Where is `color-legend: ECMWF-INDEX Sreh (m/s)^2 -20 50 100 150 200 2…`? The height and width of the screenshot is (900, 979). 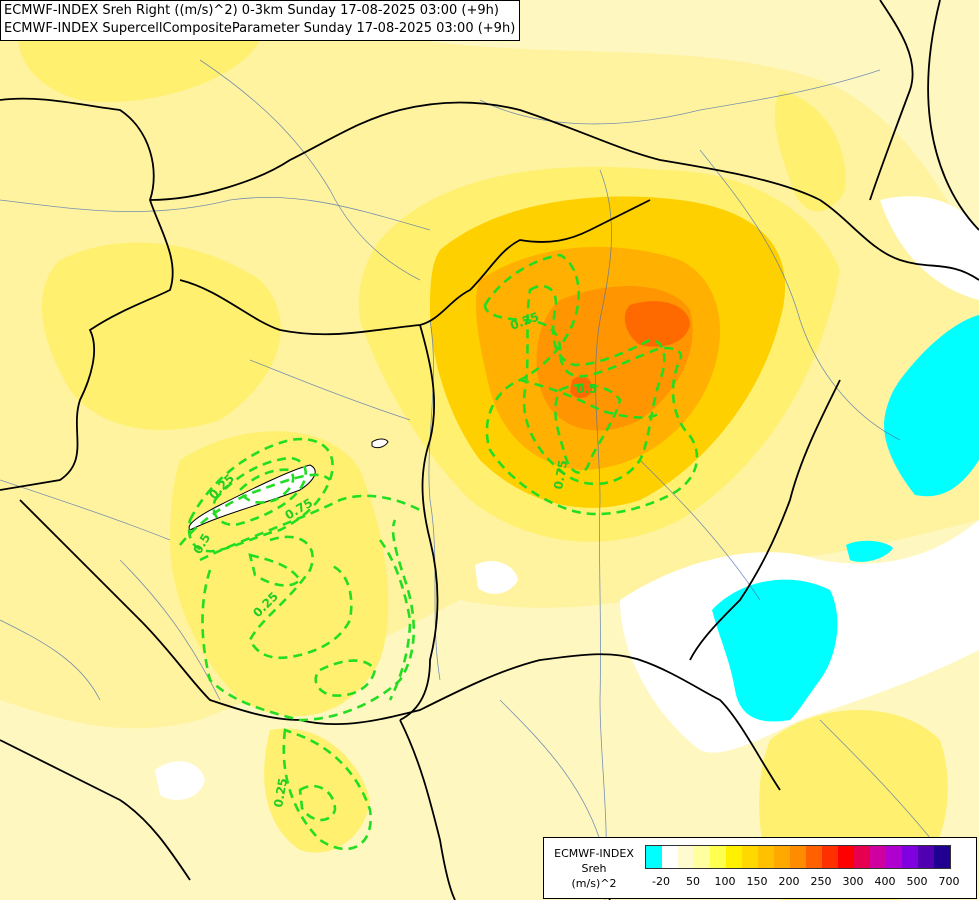 color-legend: ECMWF-INDEX Sreh (m/s)^2 -20 50 100 150 200 2… is located at coordinates (760, 868).